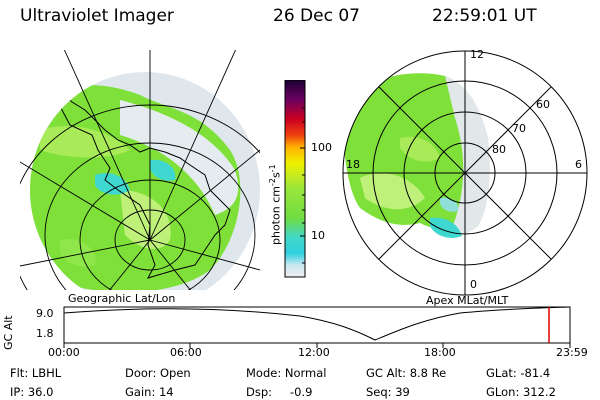  Describe the element at coordinates (518, 373) in the screenshot. I see `info-glat: GLat: -81.4` at that location.